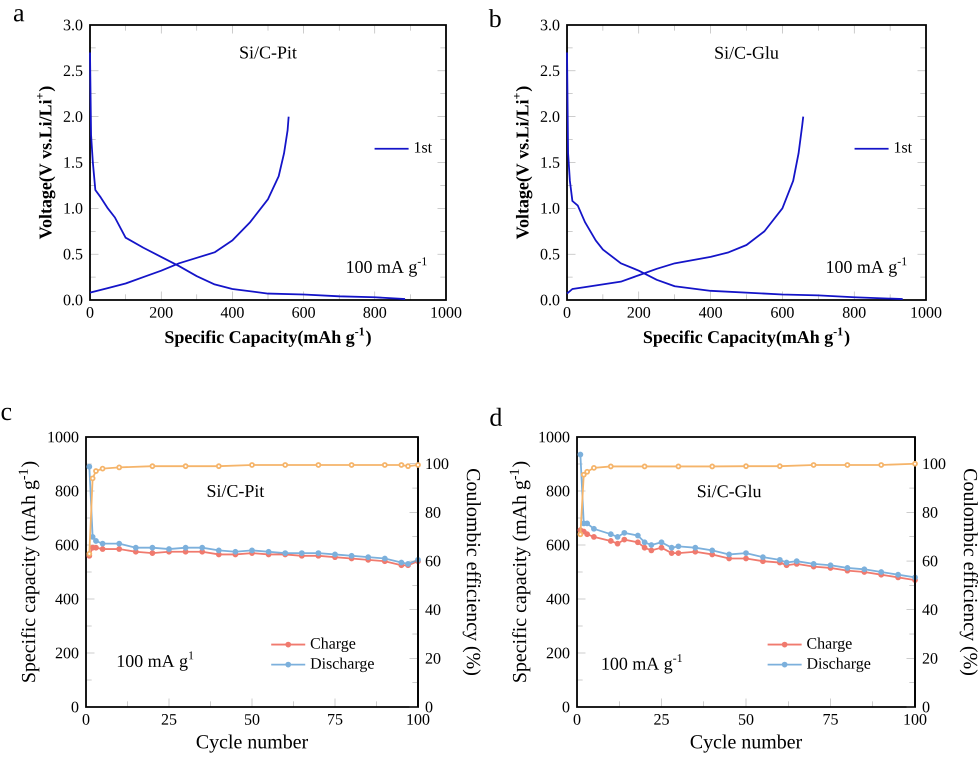  I want to click on chart-title: d, so click(496, 417).